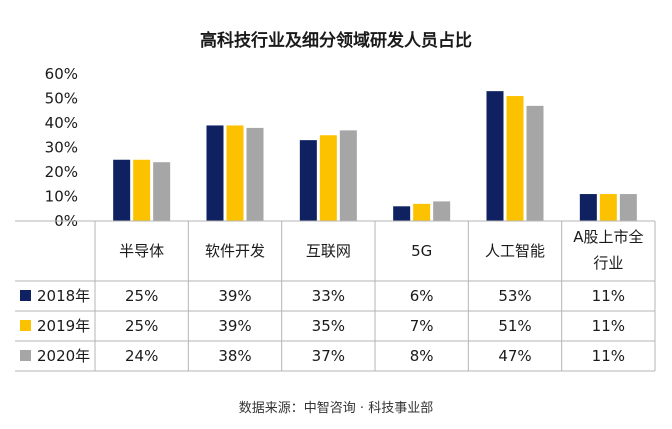 The height and width of the screenshot is (429, 672). I want to click on data-label: 6%, so click(422, 296).